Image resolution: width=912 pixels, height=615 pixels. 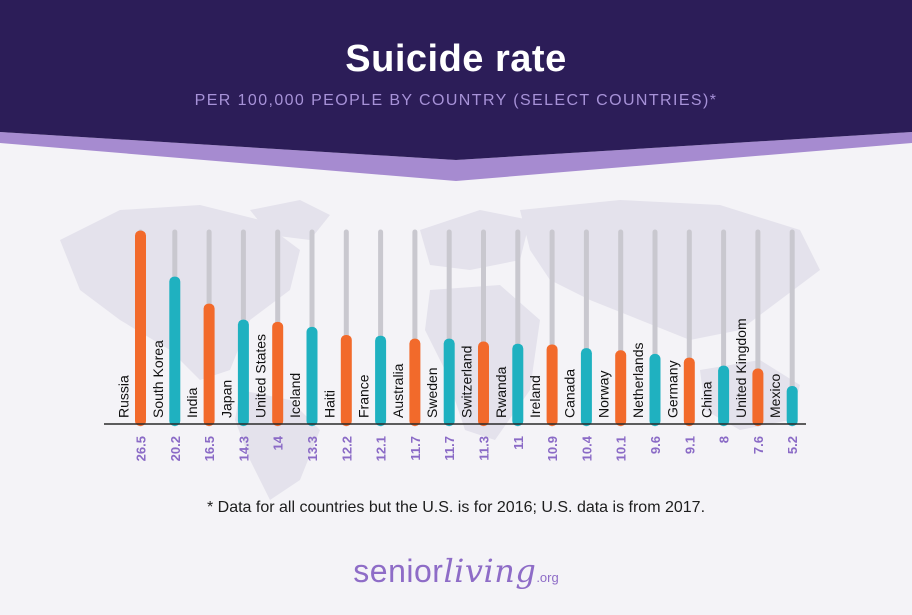 I want to click on category-label: United States, so click(x=261, y=376).